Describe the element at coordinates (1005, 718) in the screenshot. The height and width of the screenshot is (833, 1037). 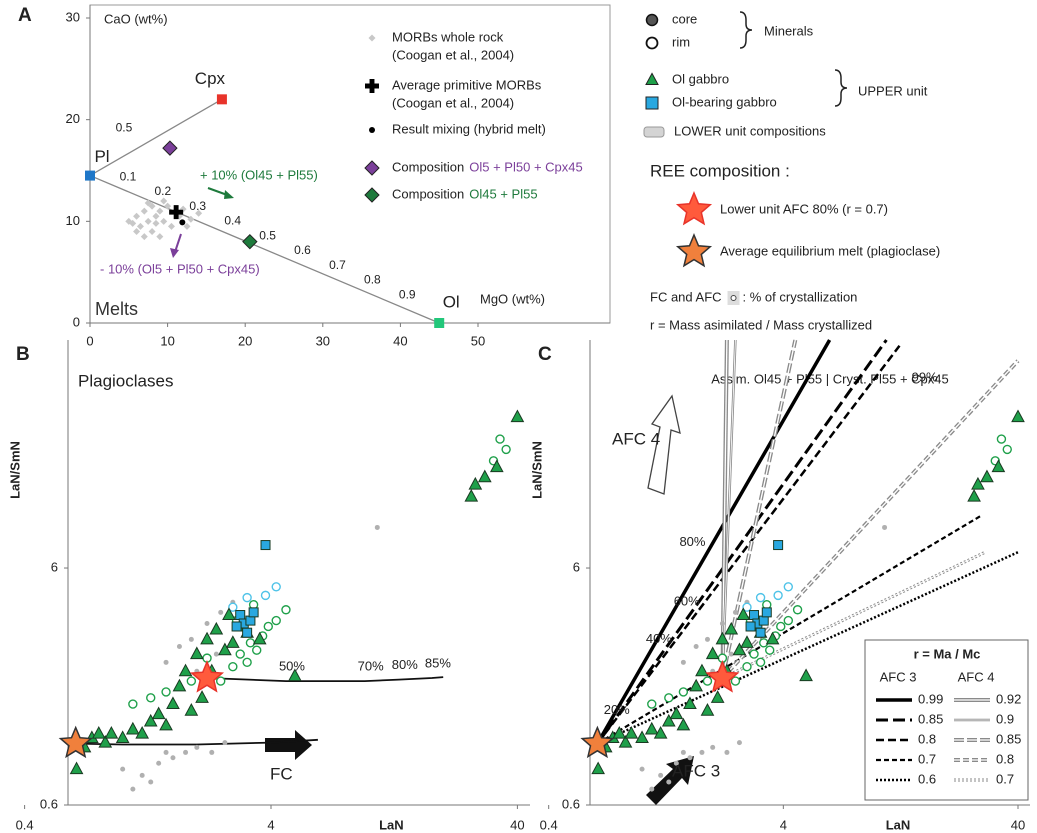
I see `legend-label: 0.9` at that location.